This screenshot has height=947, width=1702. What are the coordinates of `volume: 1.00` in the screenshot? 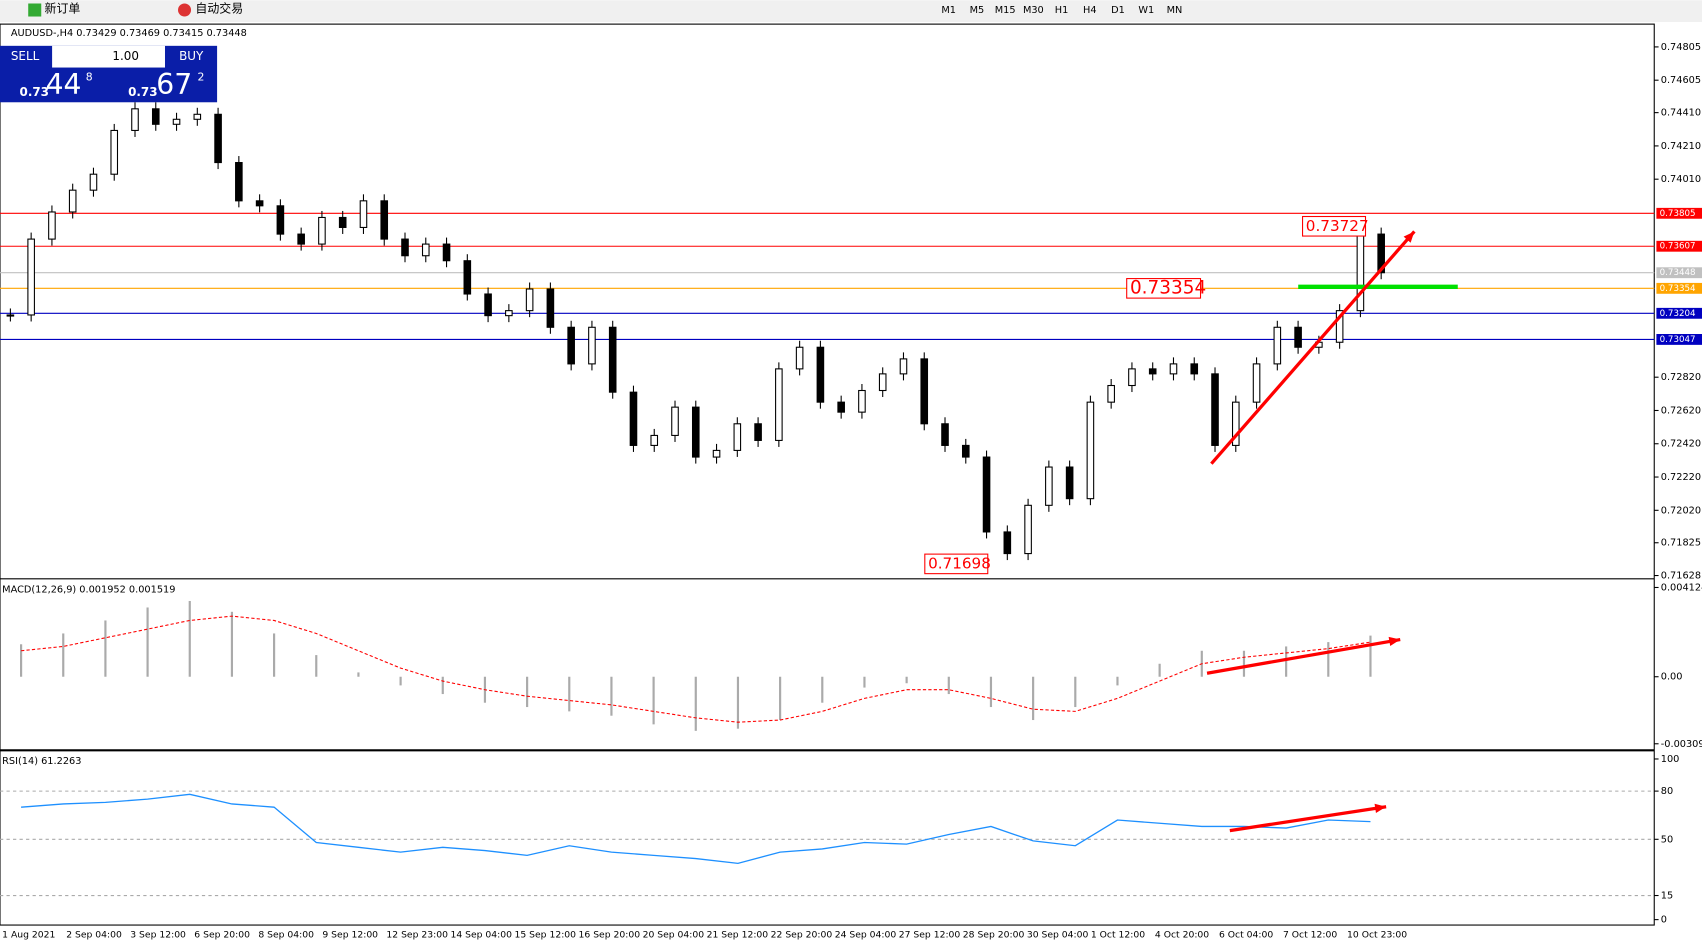 It's located at (125, 56).